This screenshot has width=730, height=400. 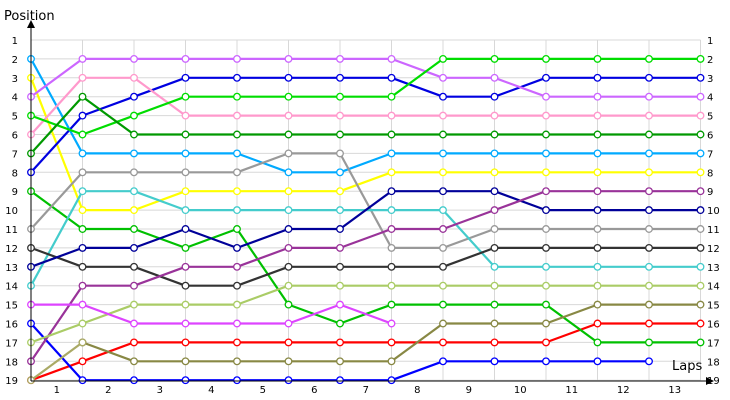 I want to click on y-tick-label-right: 18, so click(x=713, y=362).